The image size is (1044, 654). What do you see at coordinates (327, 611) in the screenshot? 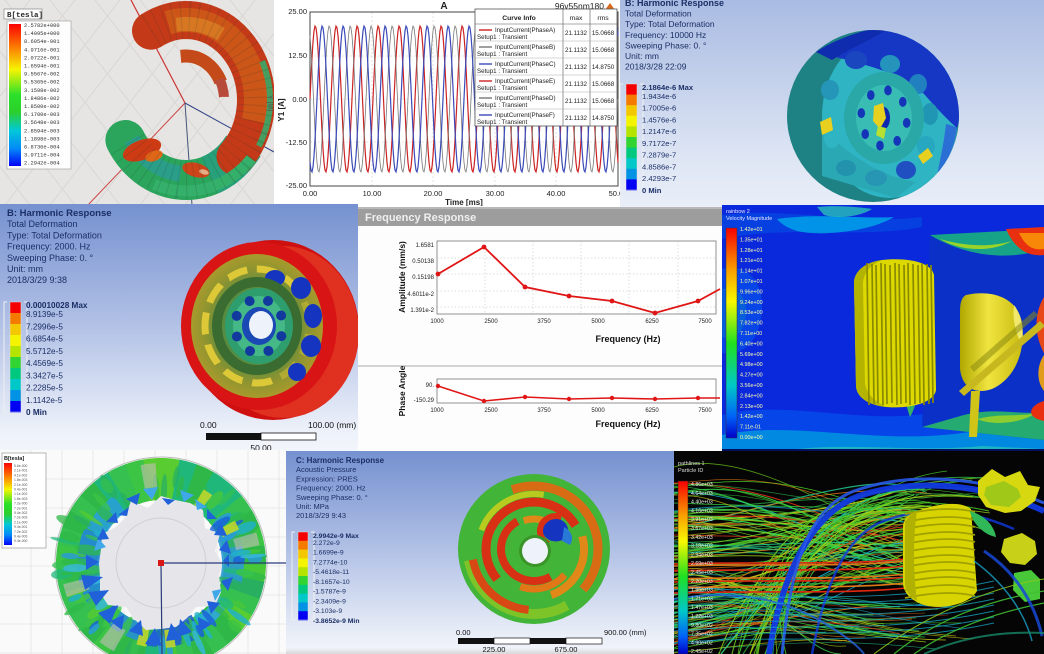
I see `svg-text: -3.103e-9` at bounding box center [327, 611].